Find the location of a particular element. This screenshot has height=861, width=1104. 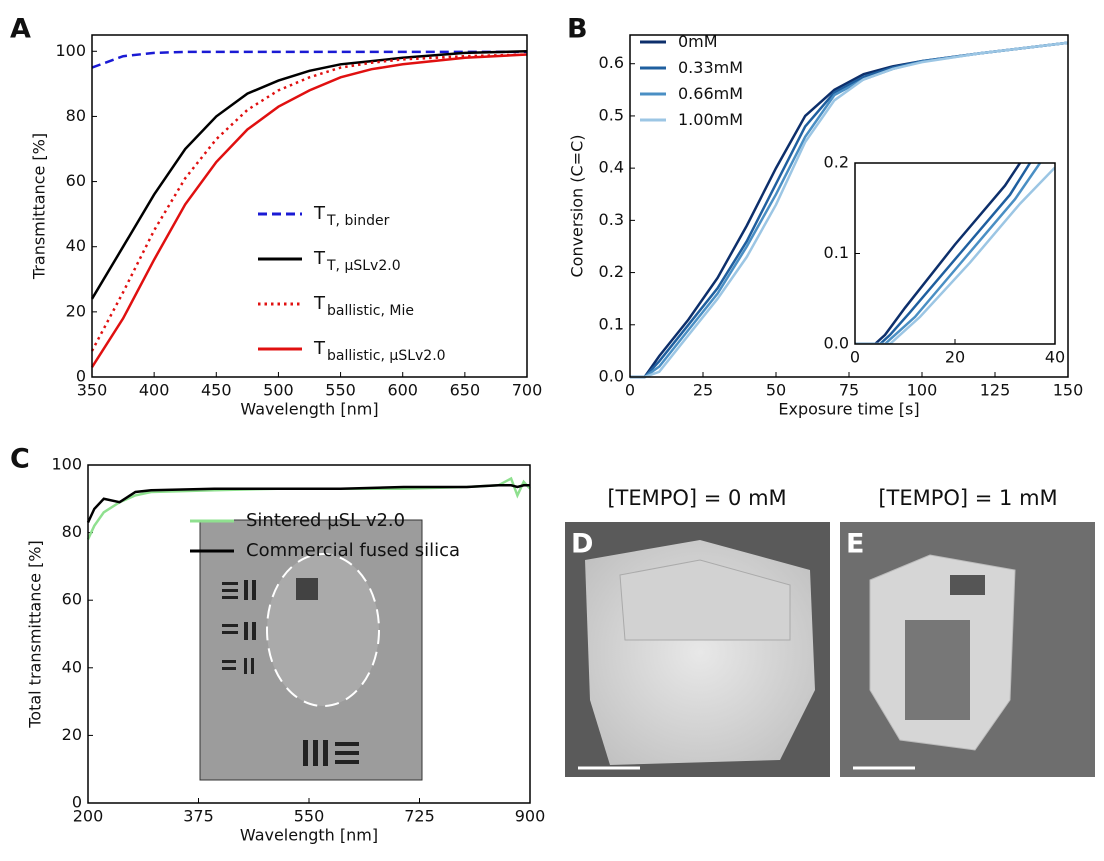

legend-label: Commercial fused silica is located at coordinates (353, 550).